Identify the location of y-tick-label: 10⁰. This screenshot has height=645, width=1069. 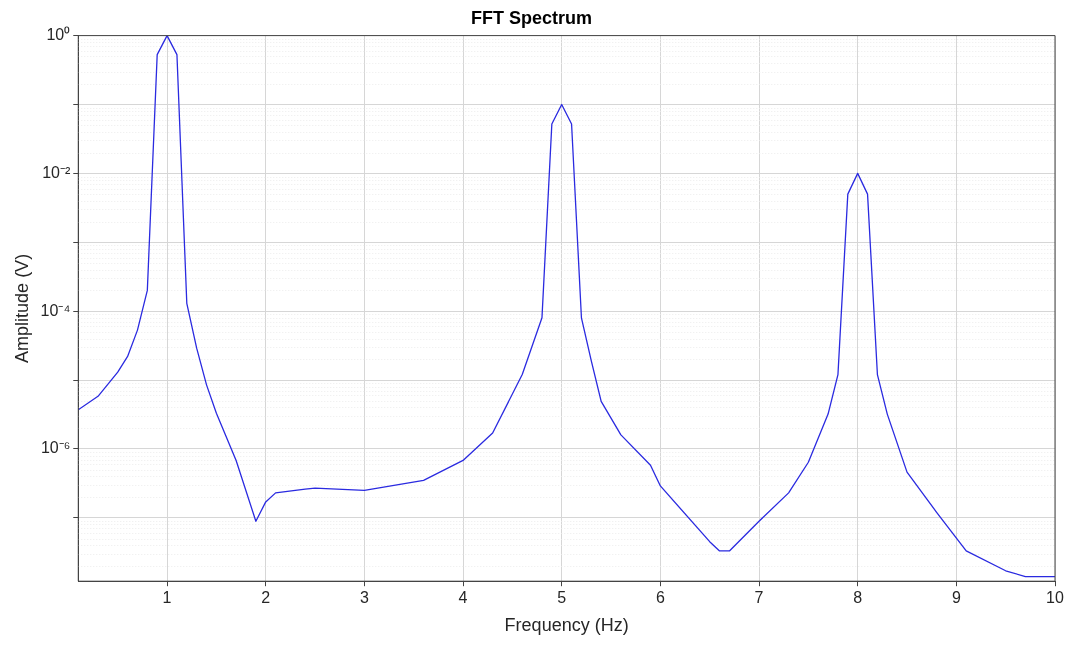
(58, 35).